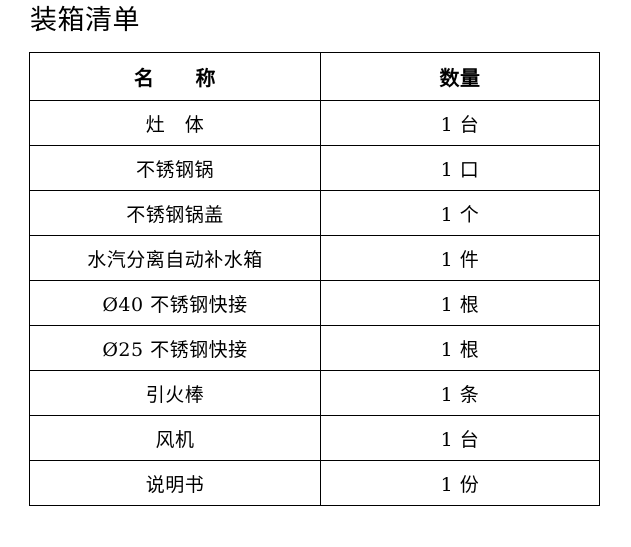 This screenshot has width=631, height=547. Describe the element at coordinates (175, 483) in the screenshot. I see `item-name: 说明书` at that location.